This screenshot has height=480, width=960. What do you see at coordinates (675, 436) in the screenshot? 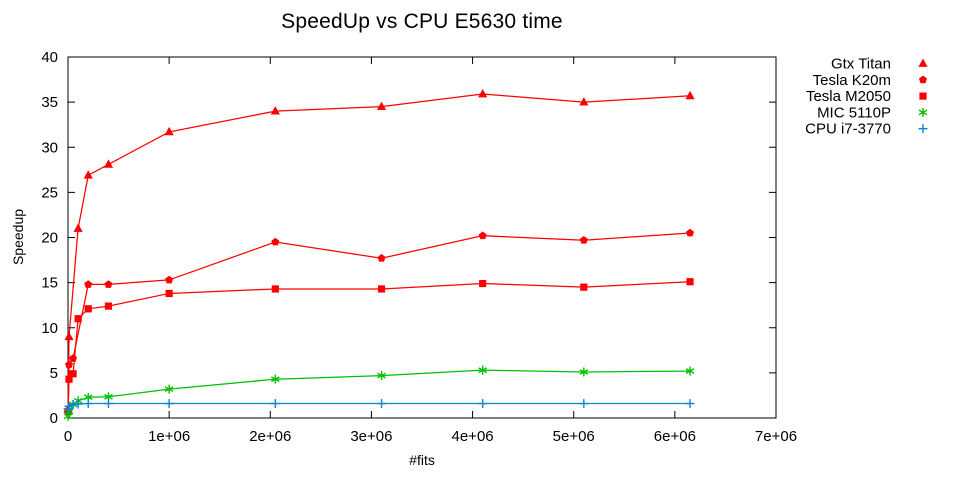
I see `x-tick-label: 6e+06` at bounding box center [675, 436].